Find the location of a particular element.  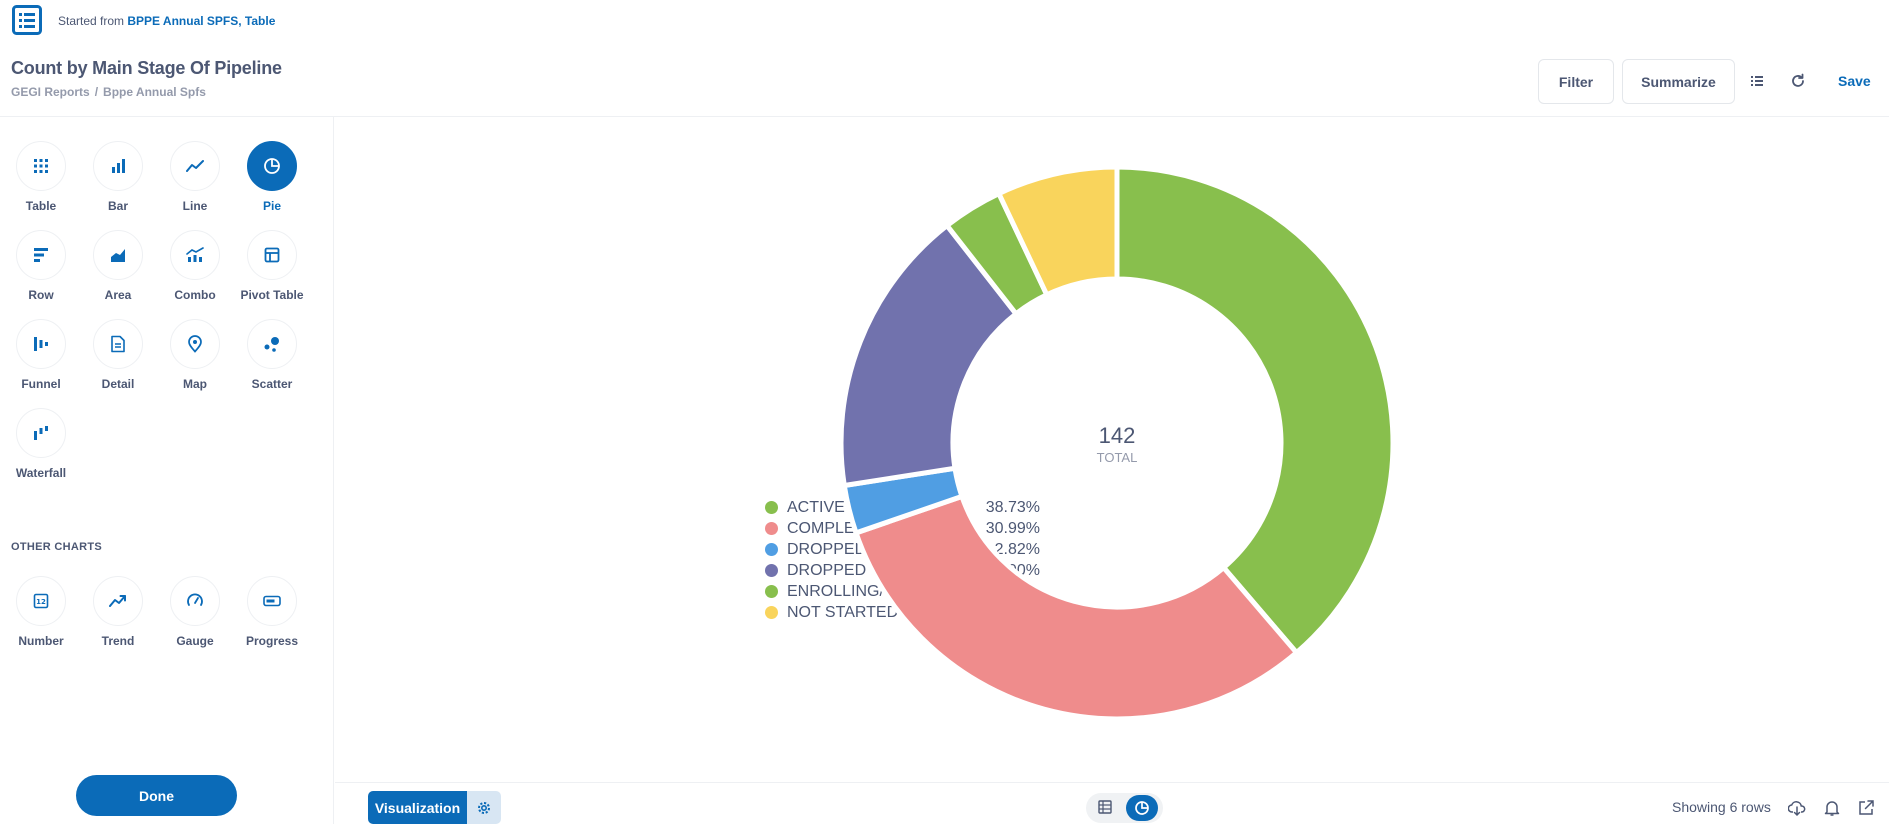

legend-percent: 38.73% is located at coordinates (1012, 507).